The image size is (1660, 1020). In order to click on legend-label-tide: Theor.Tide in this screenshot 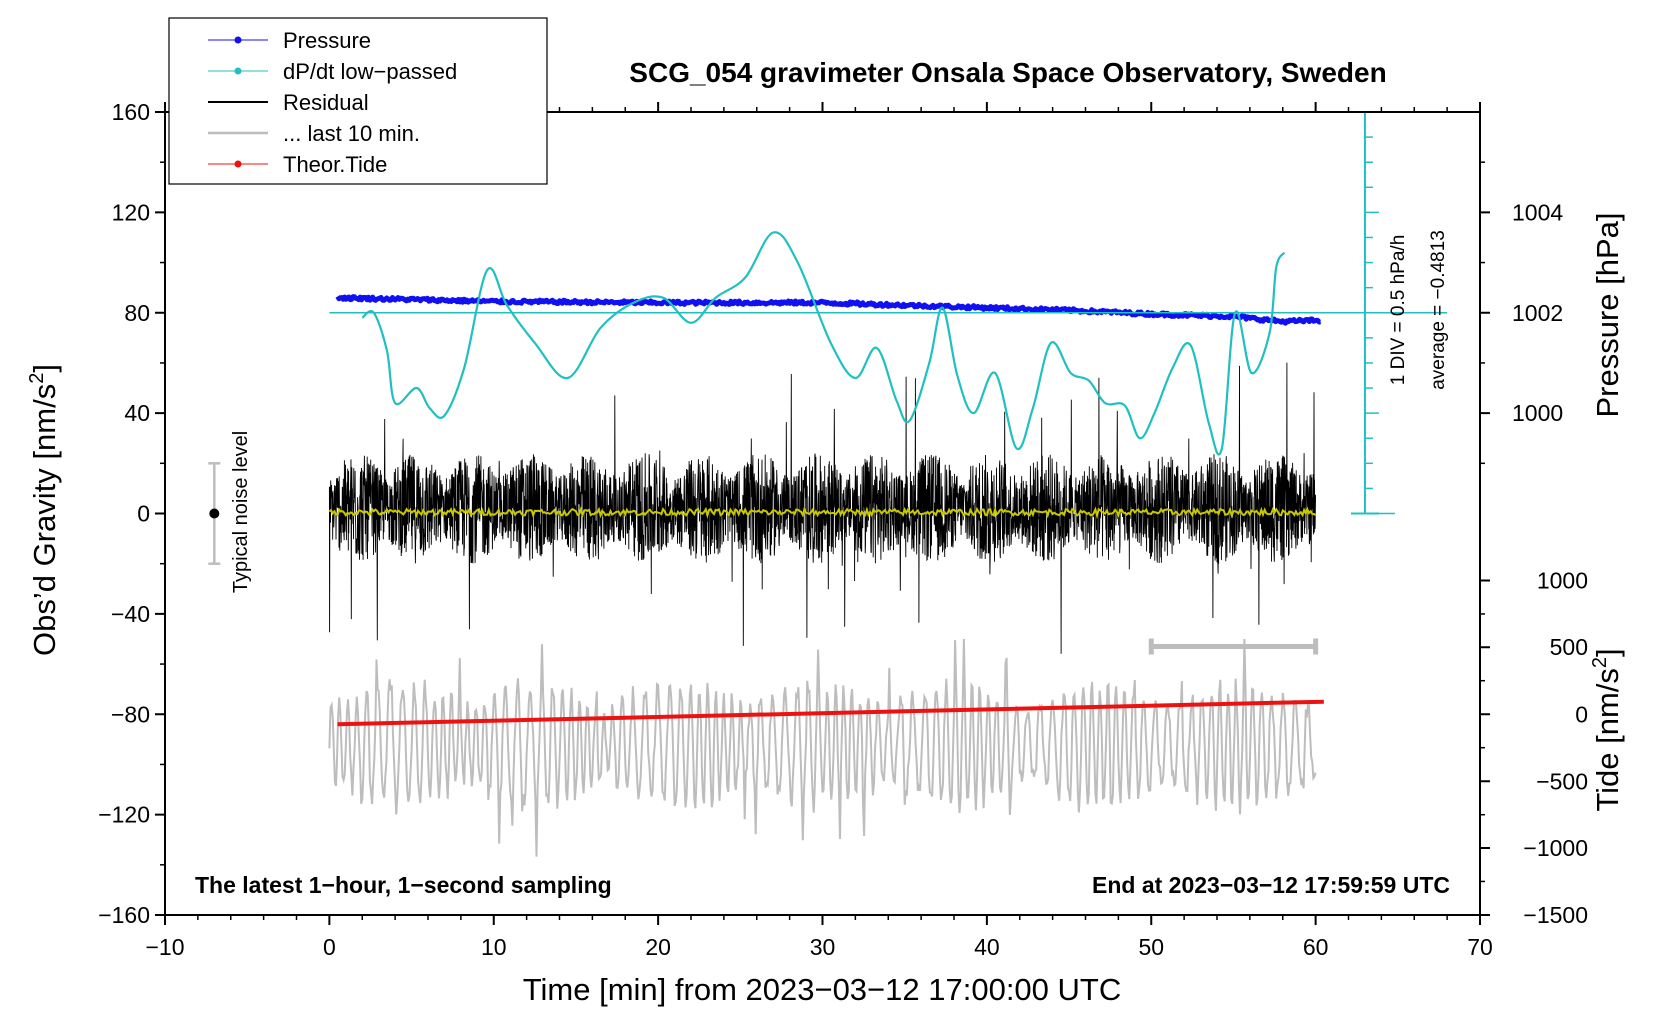, I will do `click(335, 164)`.